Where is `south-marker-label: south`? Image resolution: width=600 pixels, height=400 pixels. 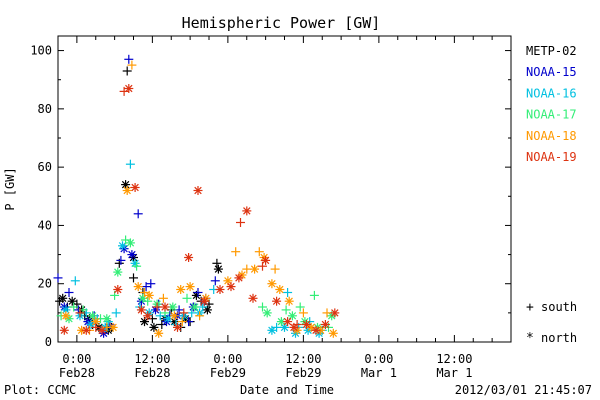
south-marker-label: south is located at coordinates (559, 307).